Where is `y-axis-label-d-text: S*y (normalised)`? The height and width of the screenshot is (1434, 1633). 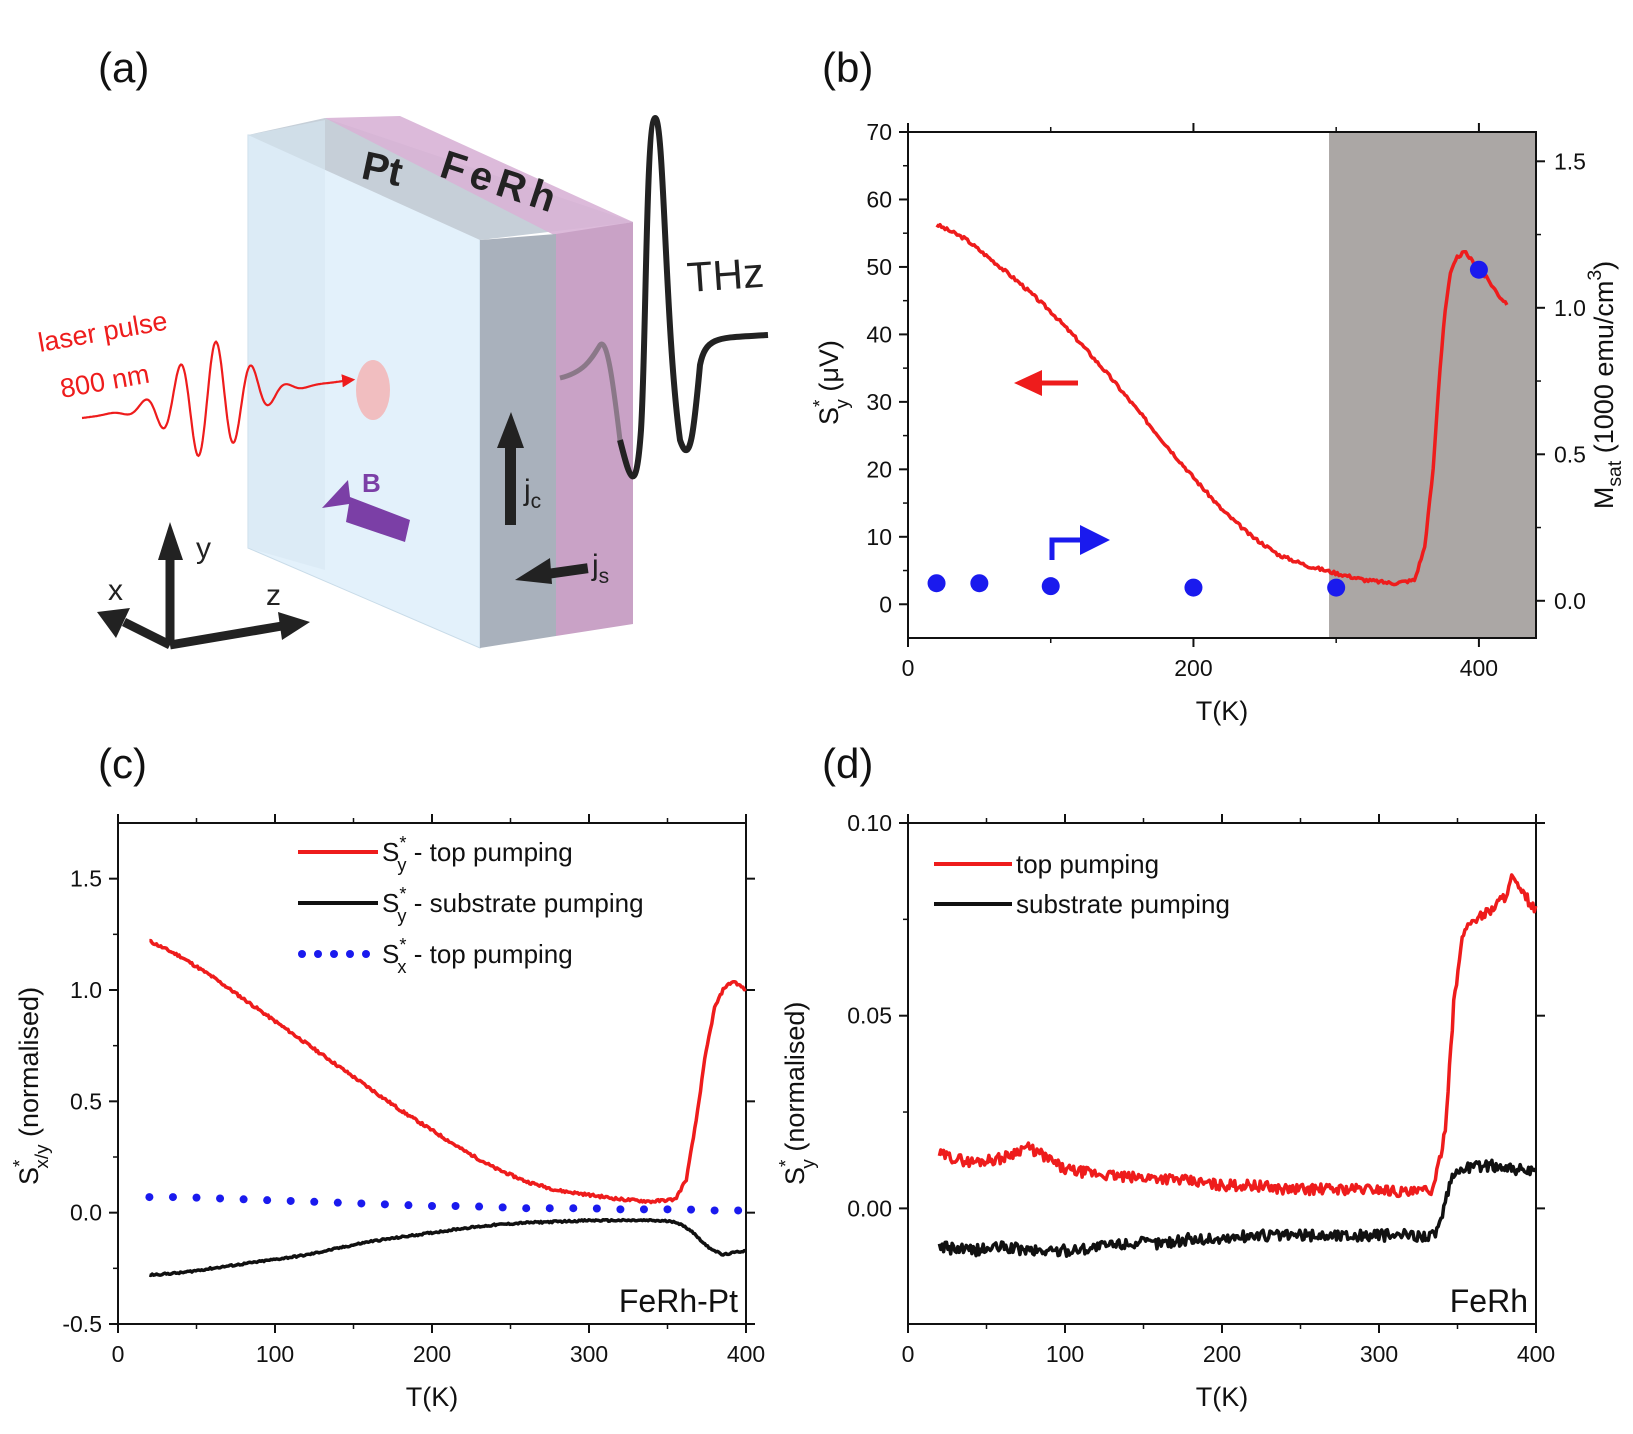
y-axis-label-d-text: S*y (normalised) is located at coordinates (797, 1093).